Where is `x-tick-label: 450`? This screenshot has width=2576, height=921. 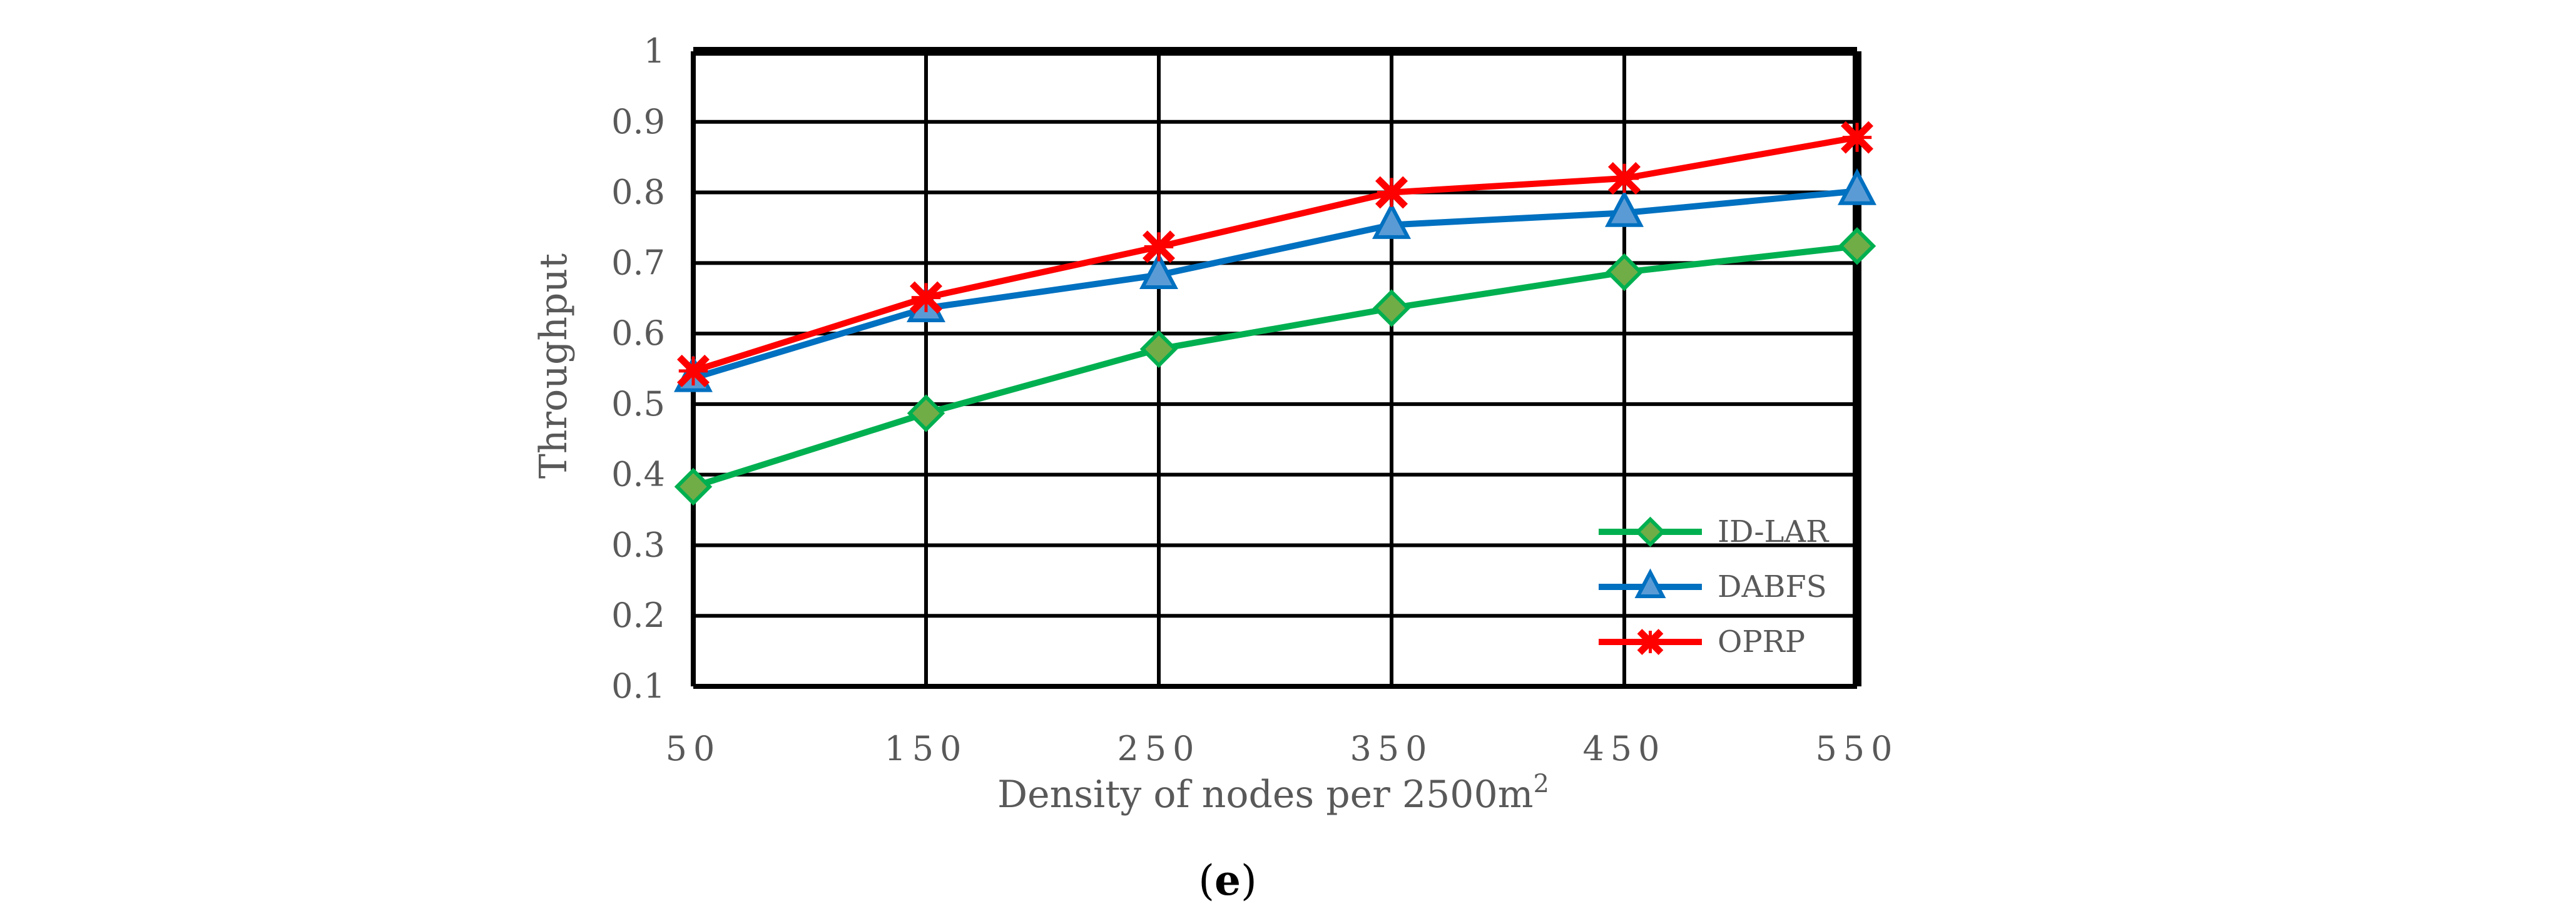
x-tick-label: 450 is located at coordinates (1624, 748).